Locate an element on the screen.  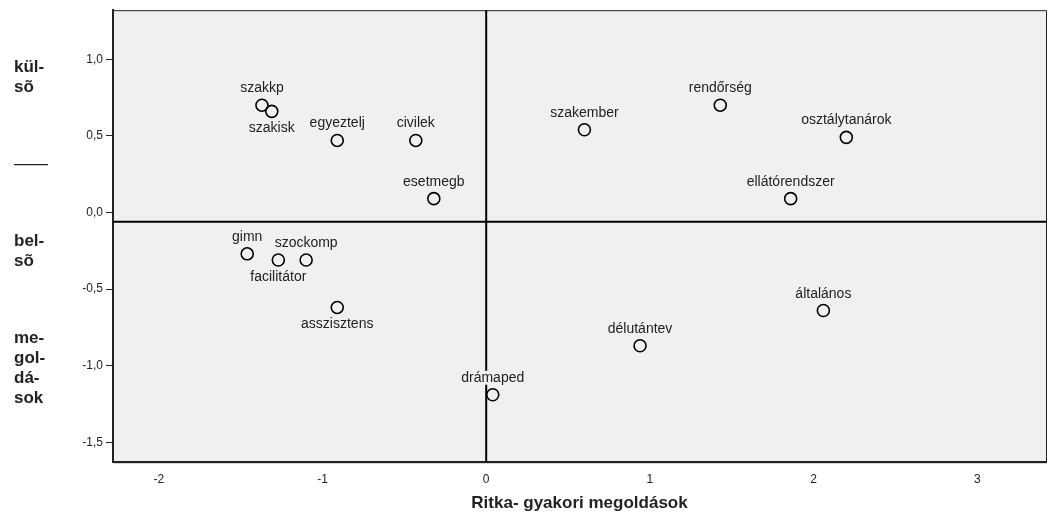
x-axis-title: Ritka- gyakori megoldások is located at coordinates (580, 503).